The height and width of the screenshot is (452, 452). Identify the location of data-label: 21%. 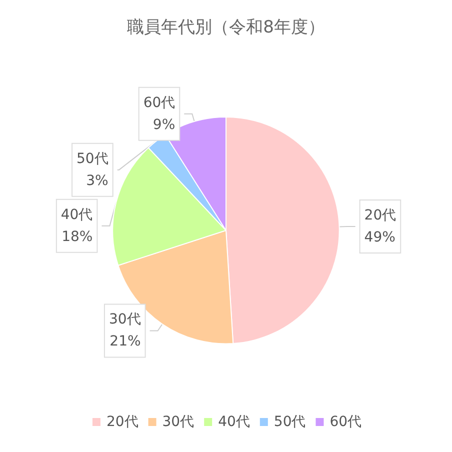
(125, 342).